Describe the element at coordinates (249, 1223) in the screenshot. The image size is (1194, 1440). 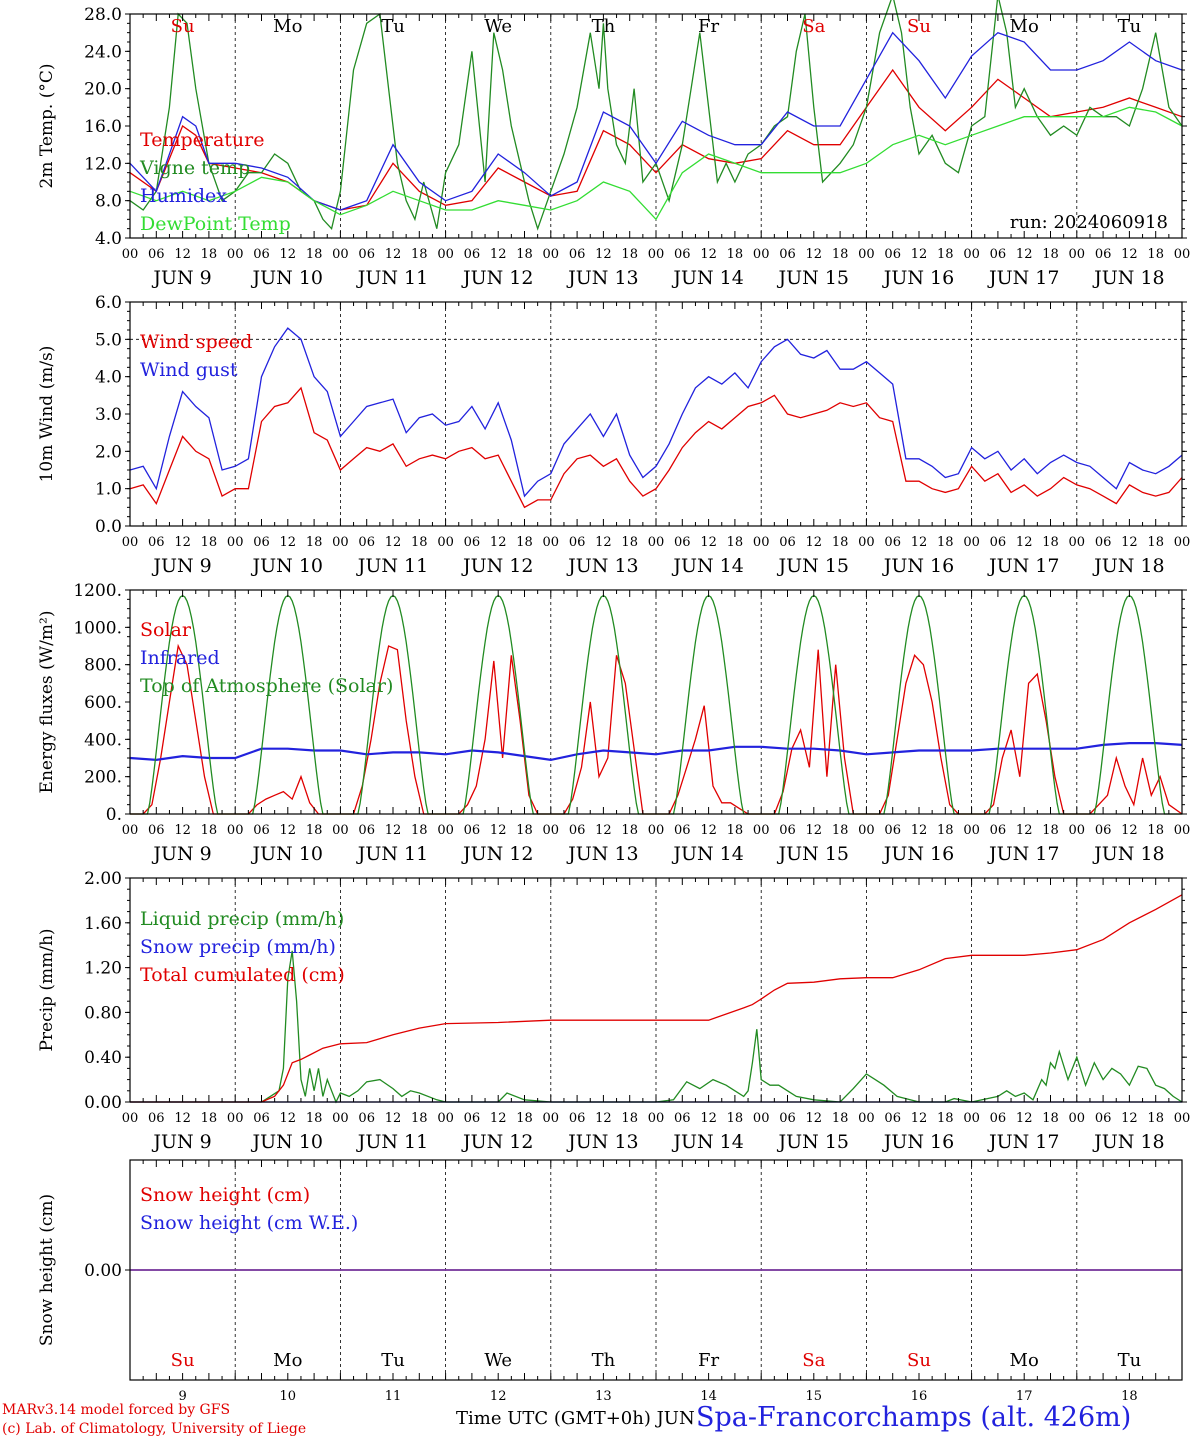
I see `legend-entry: Snow height (cm W.E.)` at that location.